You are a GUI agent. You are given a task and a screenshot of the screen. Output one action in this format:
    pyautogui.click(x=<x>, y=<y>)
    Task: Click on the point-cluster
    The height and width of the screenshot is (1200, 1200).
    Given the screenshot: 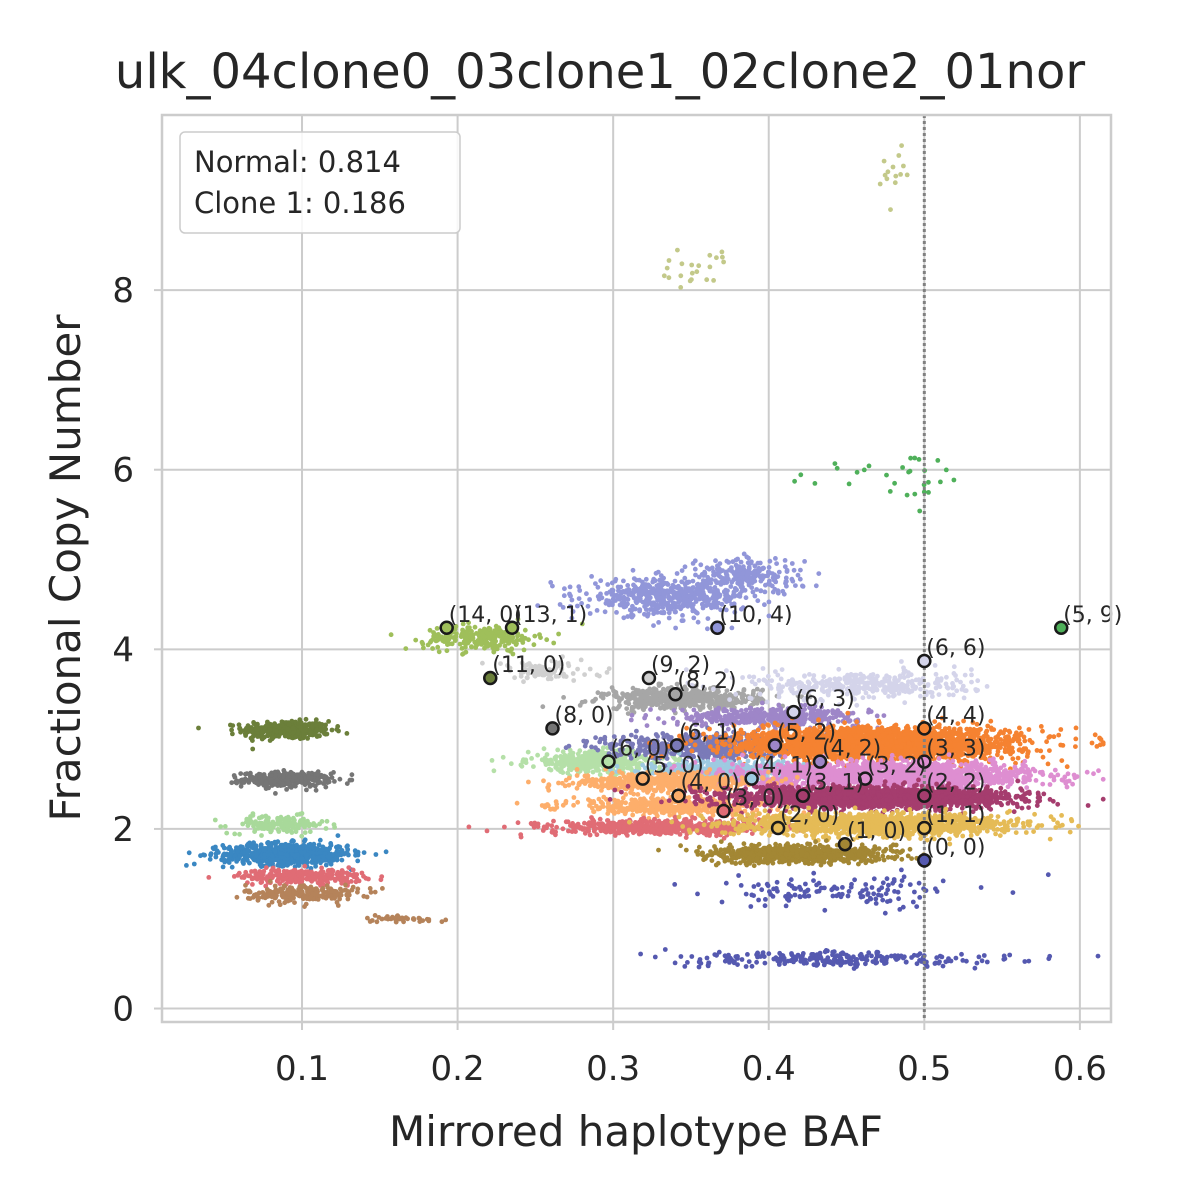 What is the action you would take?
    pyautogui.click(x=286, y=852)
    